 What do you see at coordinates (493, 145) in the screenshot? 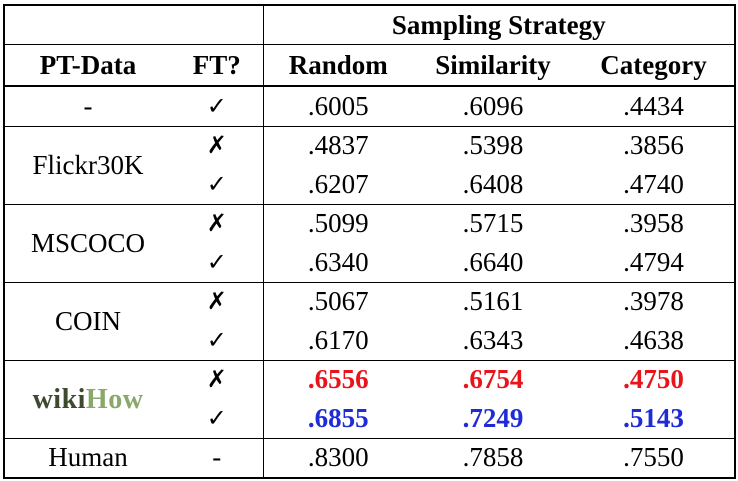
I see `similarity-cell: .5398` at bounding box center [493, 145].